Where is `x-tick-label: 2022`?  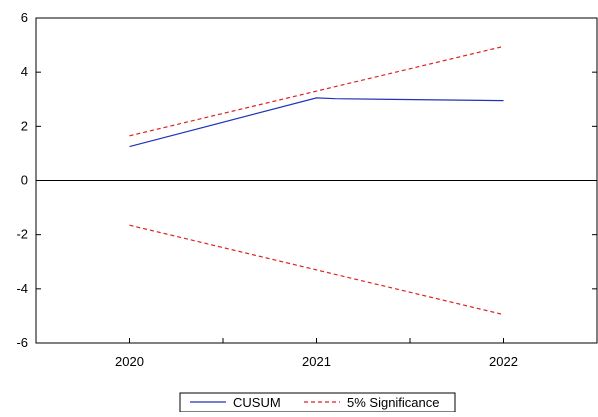
x-tick-label: 2022 is located at coordinates (503, 361).